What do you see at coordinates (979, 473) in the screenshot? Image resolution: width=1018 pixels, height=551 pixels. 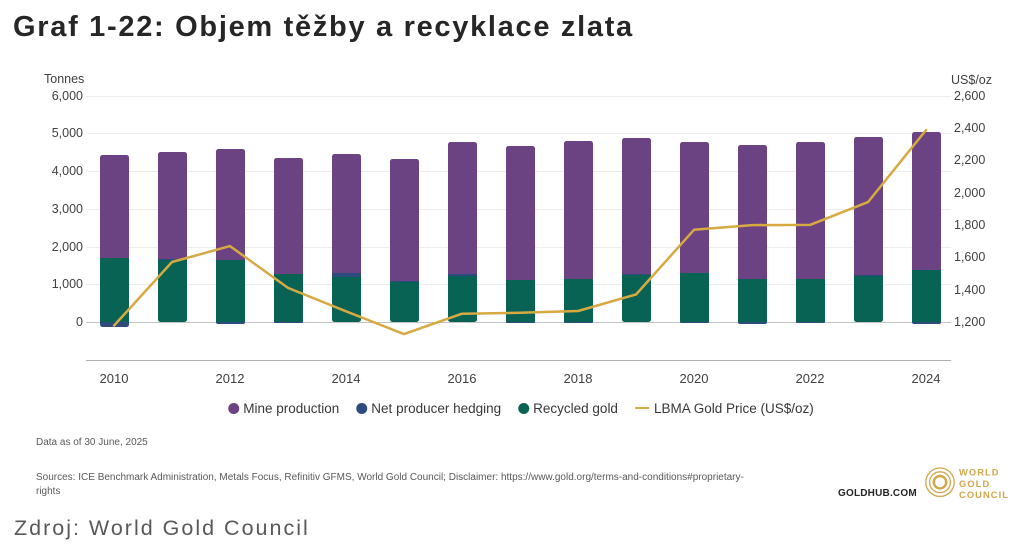 I see `svg-text: WORLD` at bounding box center [979, 473].